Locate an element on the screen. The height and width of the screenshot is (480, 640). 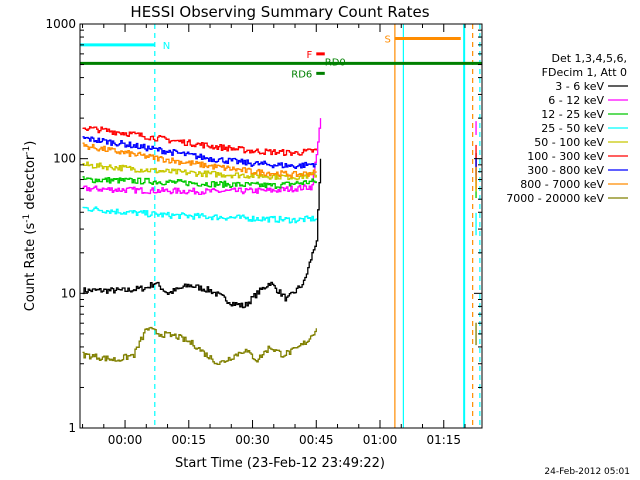
x-tick-label: 00:15 is located at coordinates (188, 440).